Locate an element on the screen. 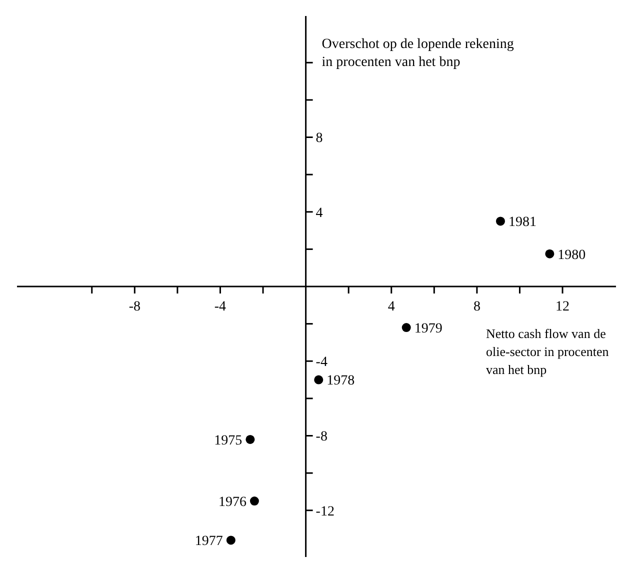  y-axis-title: Overschot op de lopende rekening in procenten van het bnp is located at coordinates (418, 54).